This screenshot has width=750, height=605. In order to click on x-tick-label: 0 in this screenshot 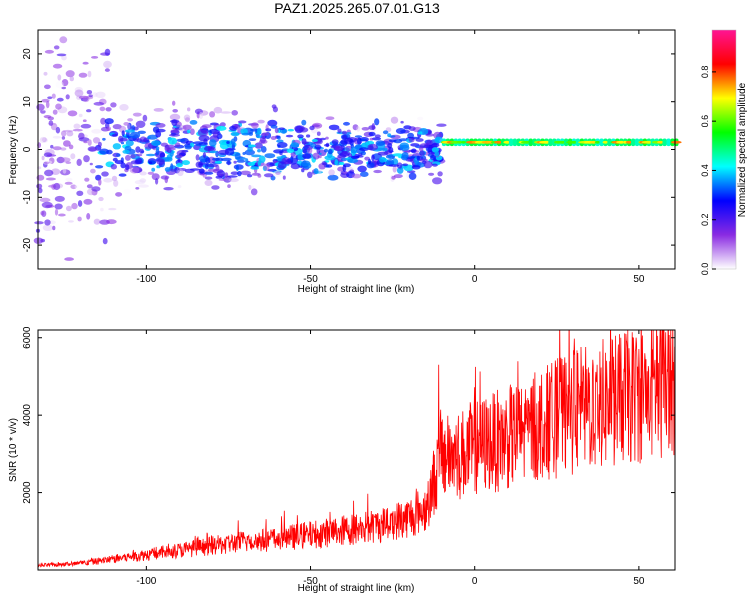, I will do `click(475, 581)`.